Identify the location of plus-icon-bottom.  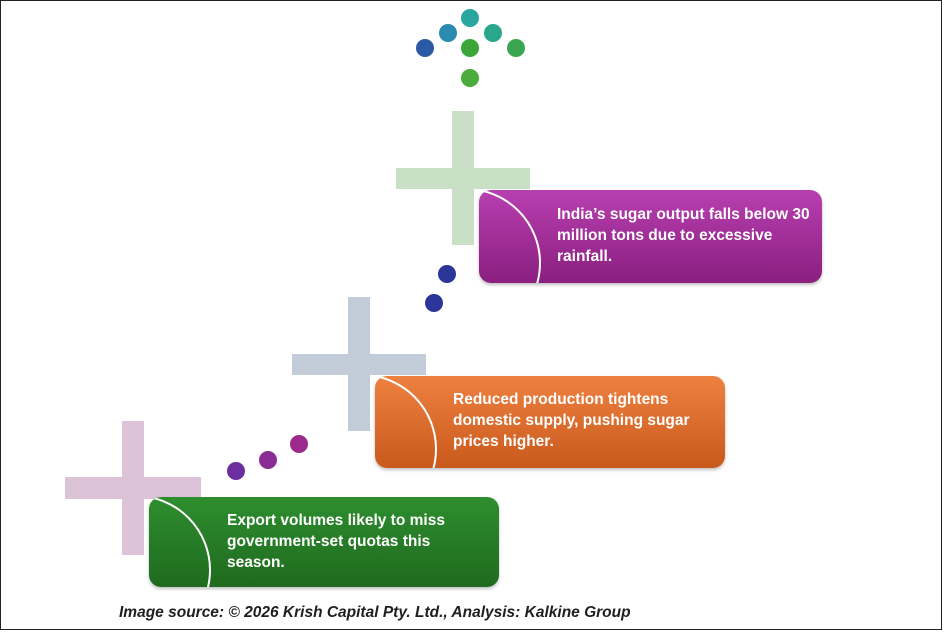
(133, 488).